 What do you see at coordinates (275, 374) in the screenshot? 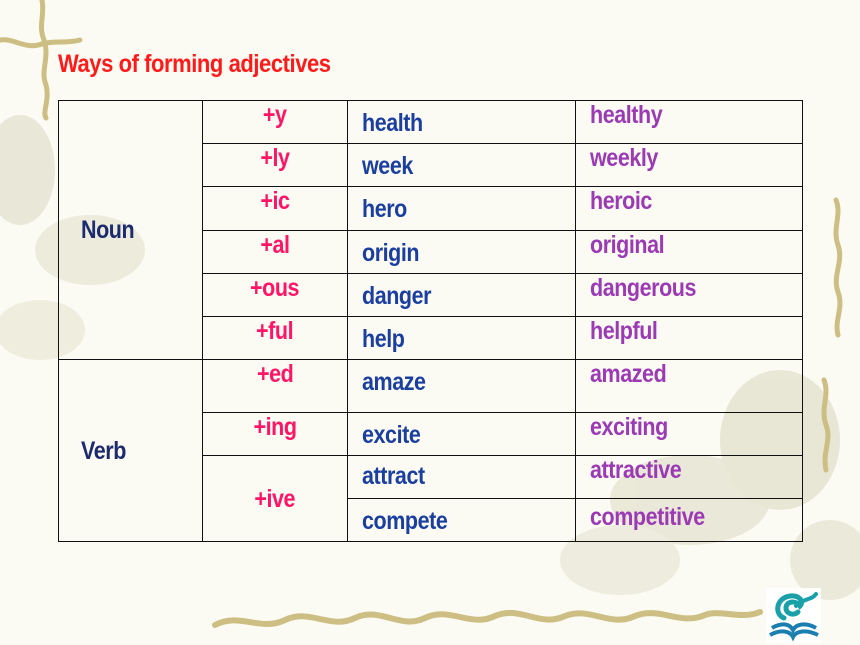
I see `suffix-text: +ed` at bounding box center [275, 374].